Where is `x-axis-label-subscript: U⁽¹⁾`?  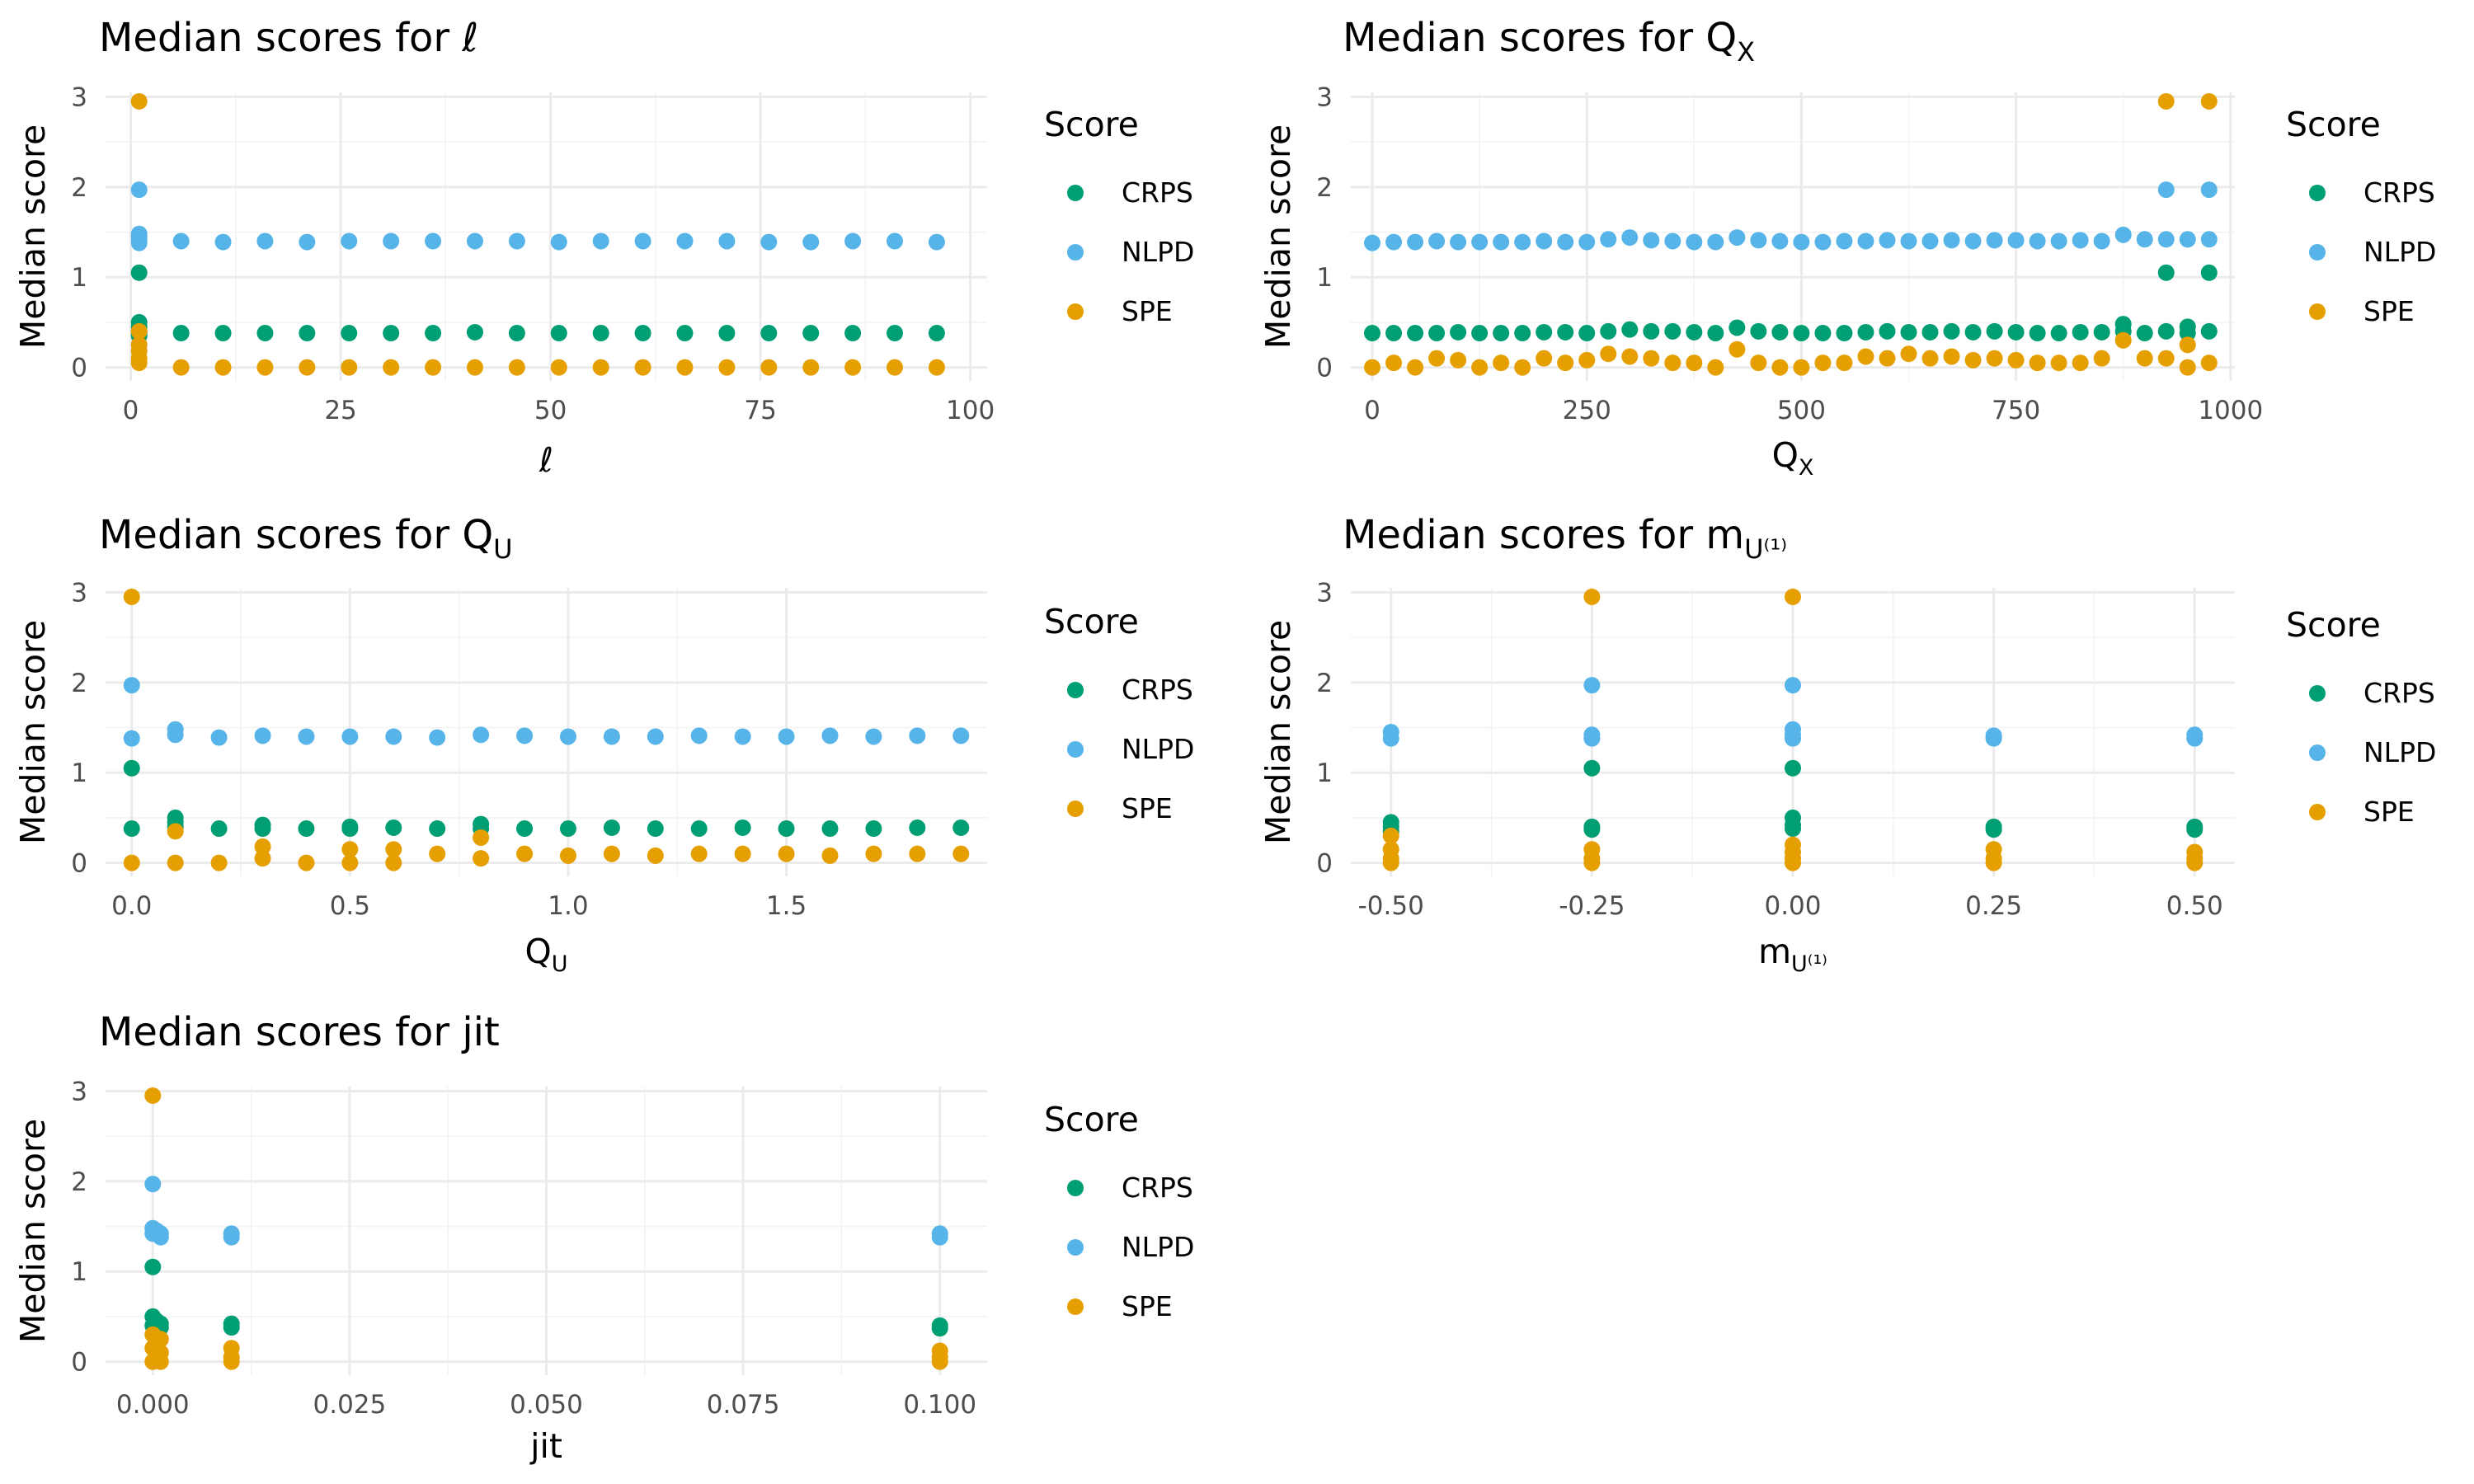
x-axis-label-subscript: U⁽¹⁾ is located at coordinates (1809, 964).